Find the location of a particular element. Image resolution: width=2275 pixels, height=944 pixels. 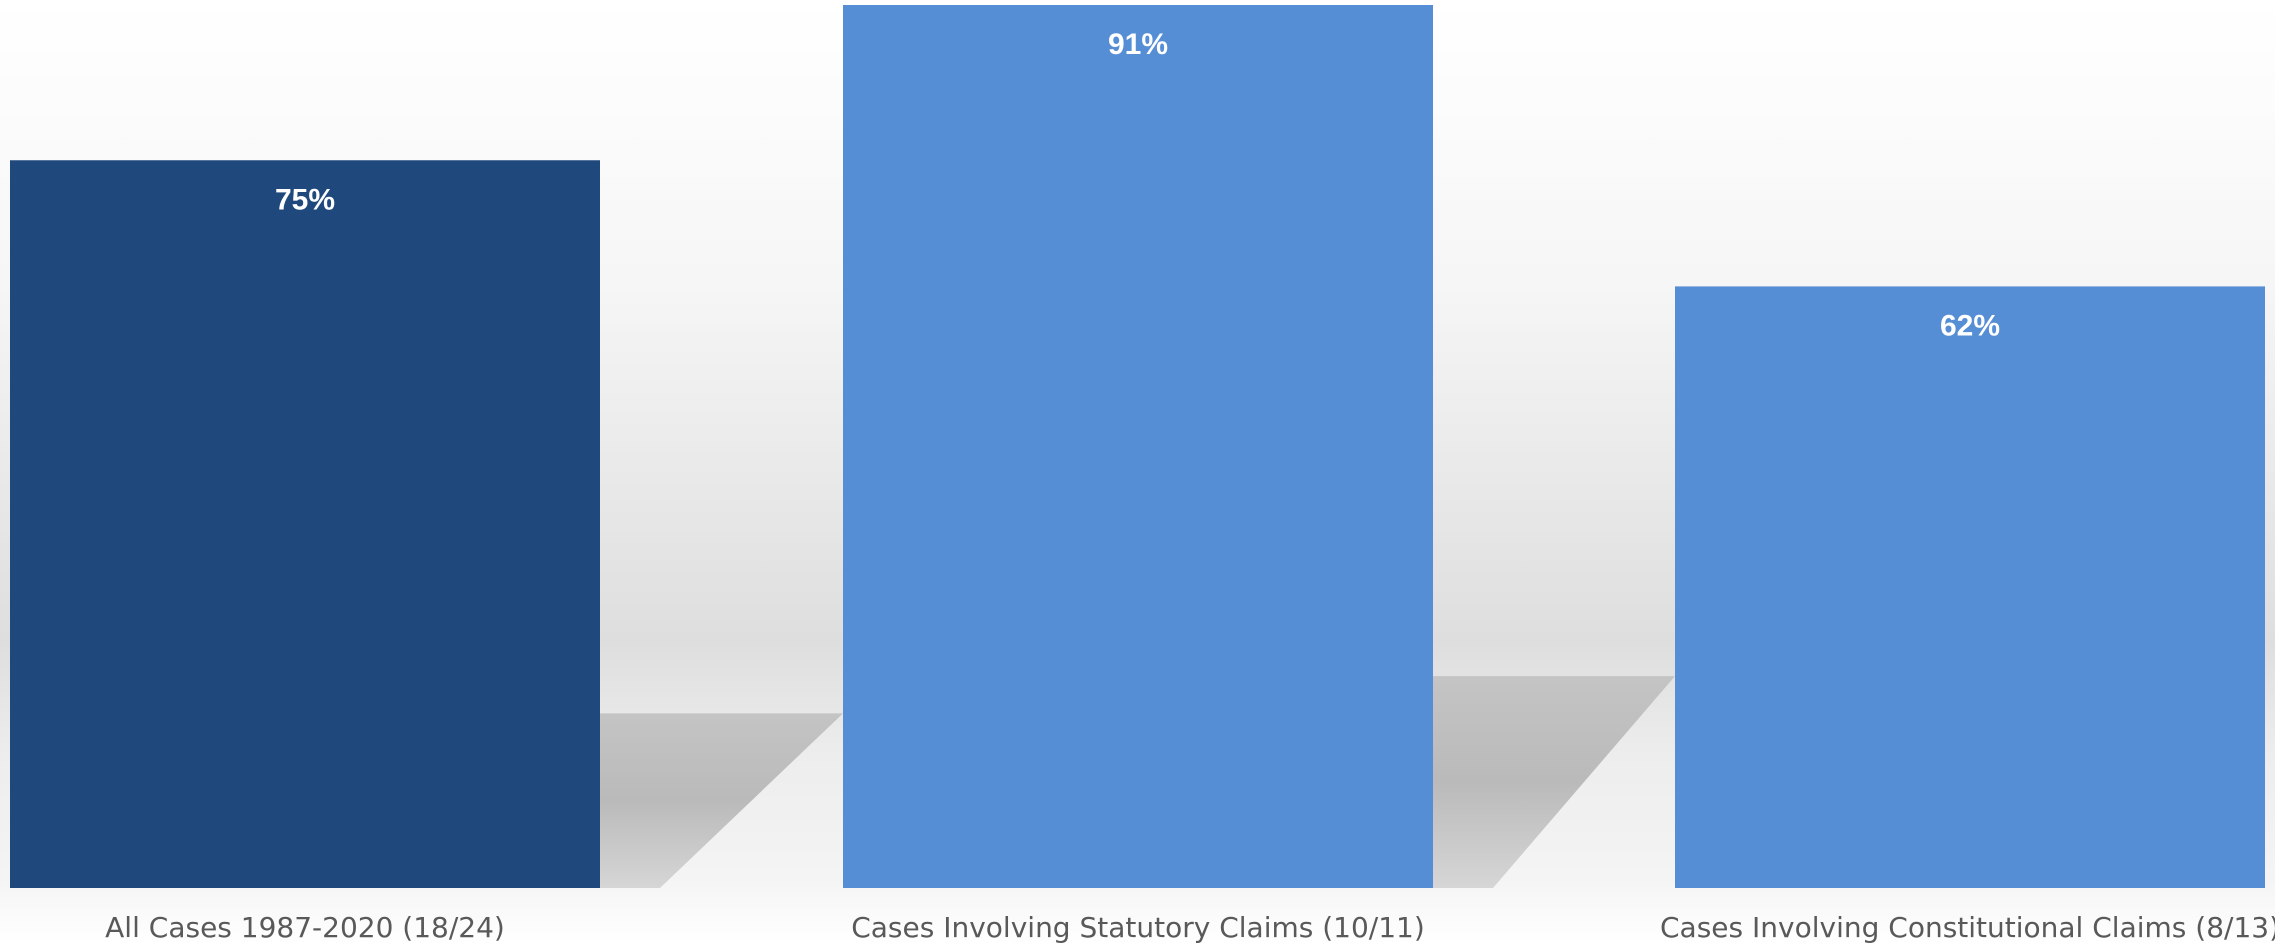

data-label: 62% is located at coordinates (1970, 325).